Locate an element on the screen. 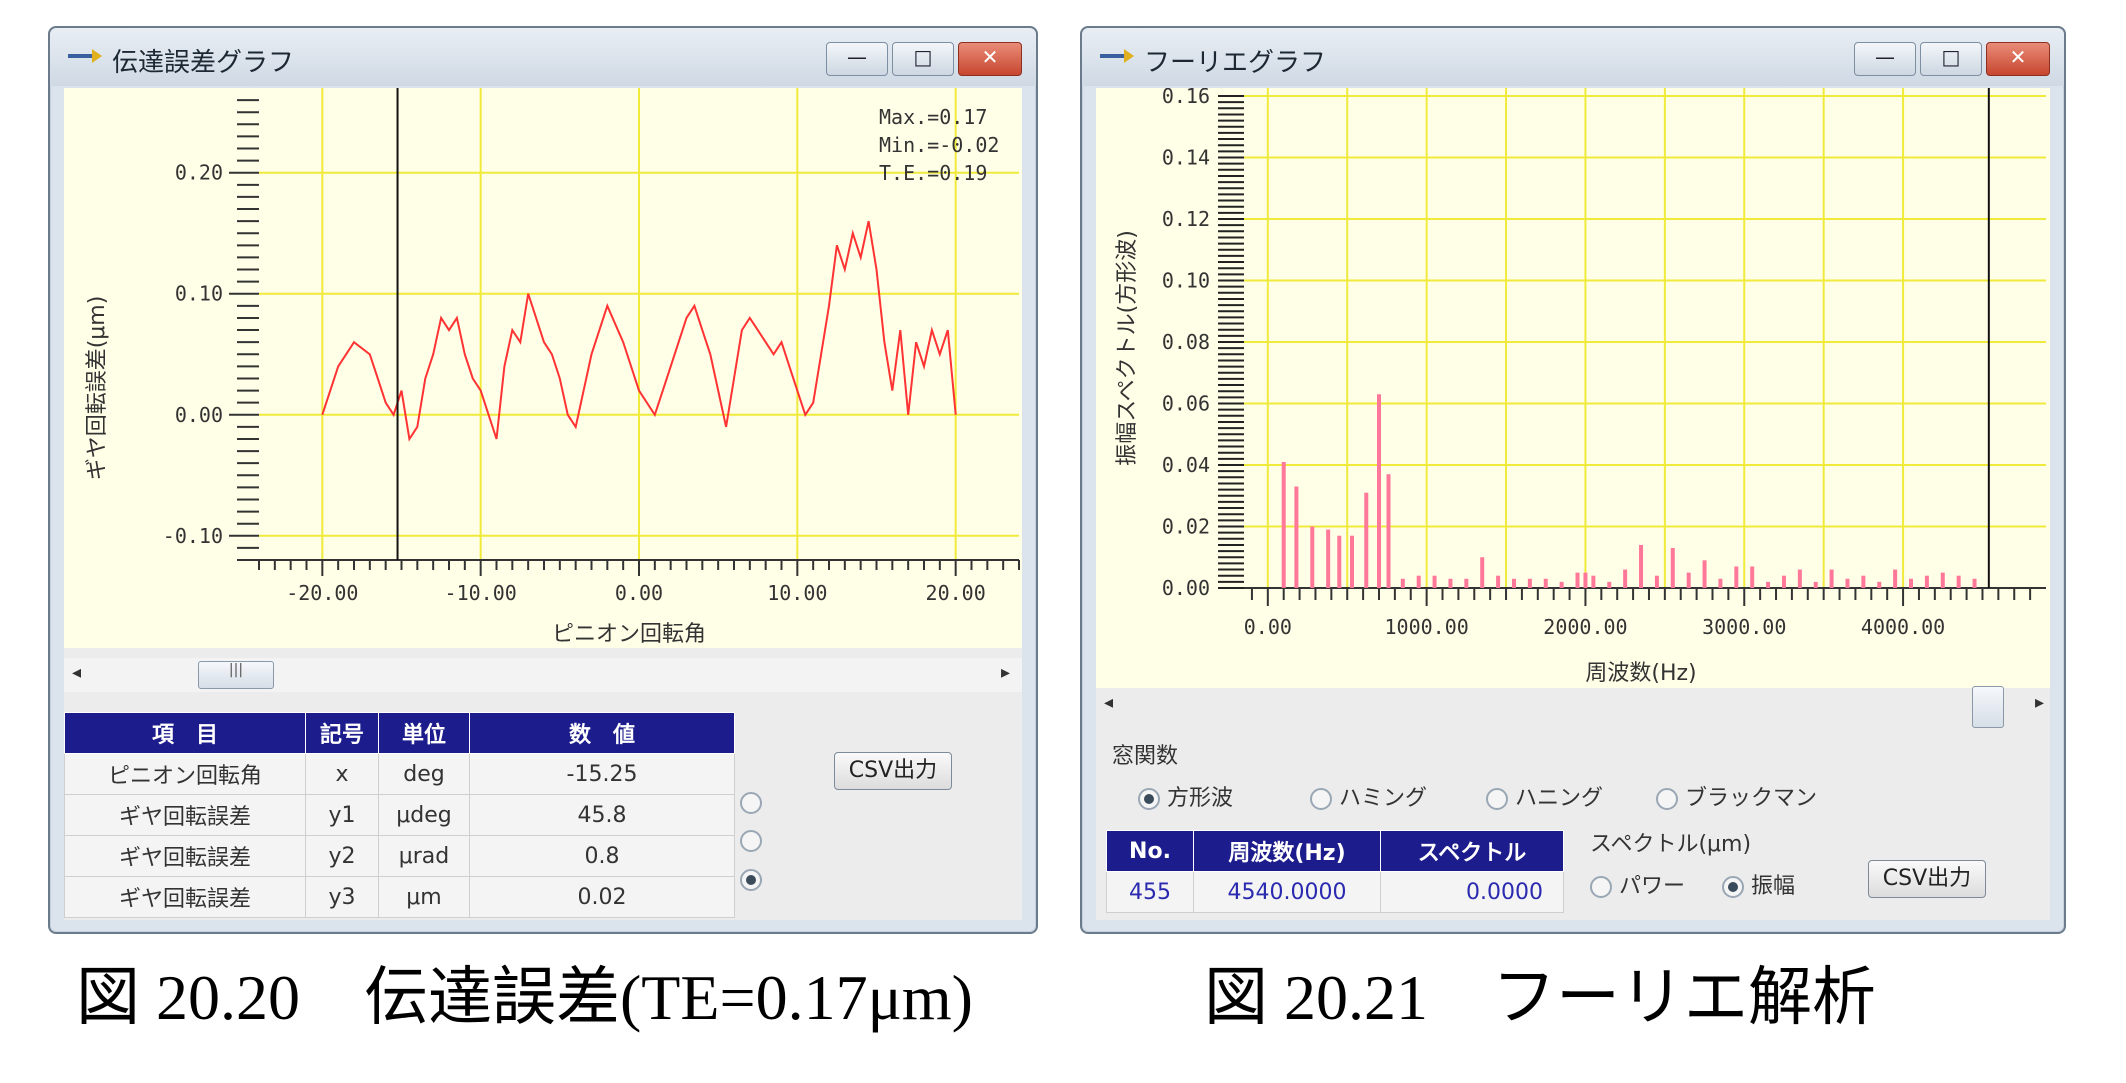  row-y3-radio is located at coordinates (751, 880).